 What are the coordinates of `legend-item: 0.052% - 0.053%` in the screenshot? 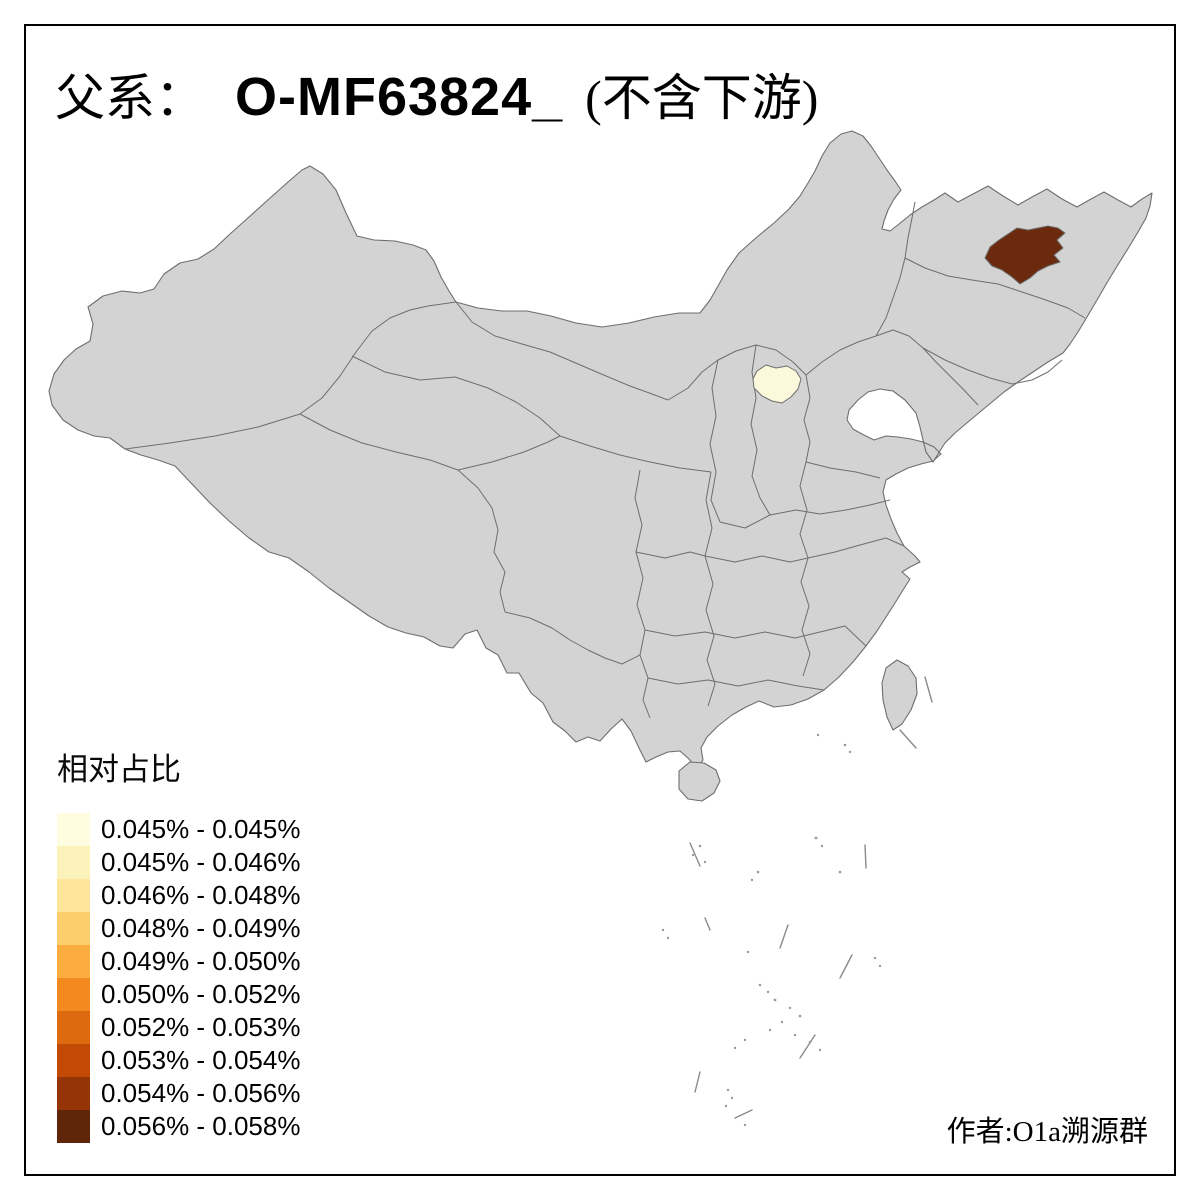 It's located at (178, 1027).